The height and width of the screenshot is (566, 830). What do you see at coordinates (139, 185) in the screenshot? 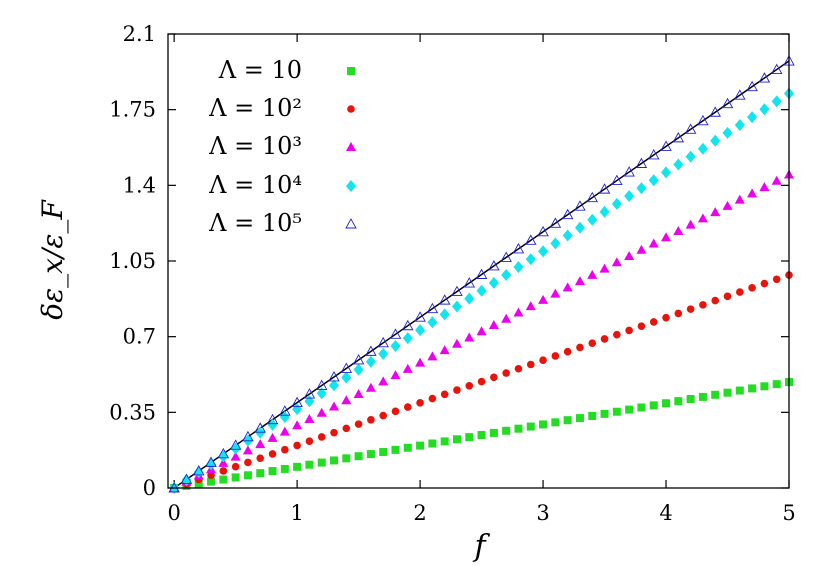
I see `y-tick-label: 1.4` at bounding box center [139, 185].